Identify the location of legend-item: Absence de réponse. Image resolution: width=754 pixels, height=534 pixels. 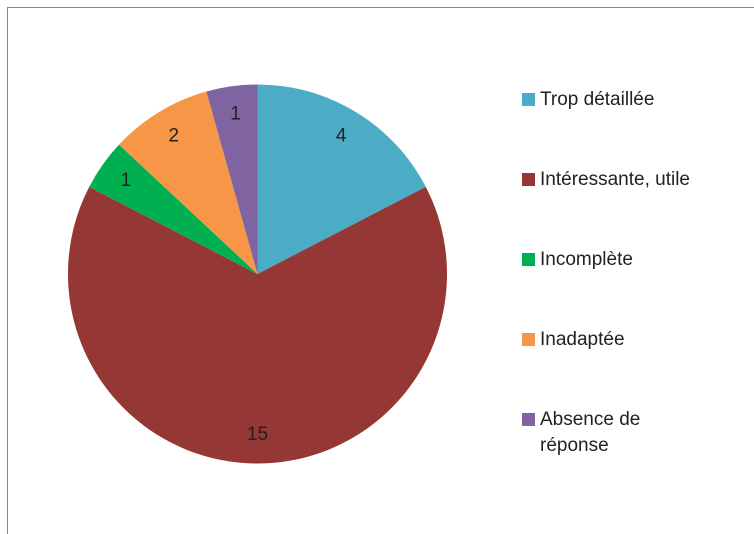
(634, 433).